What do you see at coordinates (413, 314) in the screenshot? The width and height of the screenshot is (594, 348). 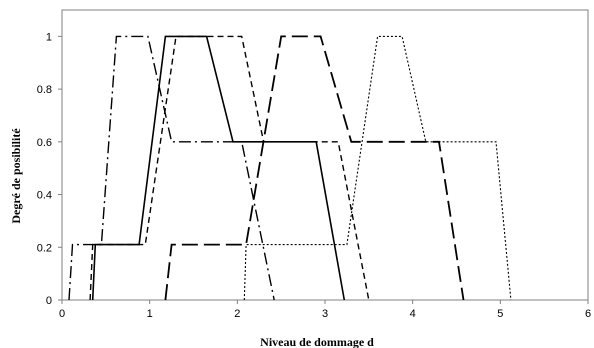 I see `x-tick-label: 4` at bounding box center [413, 314].